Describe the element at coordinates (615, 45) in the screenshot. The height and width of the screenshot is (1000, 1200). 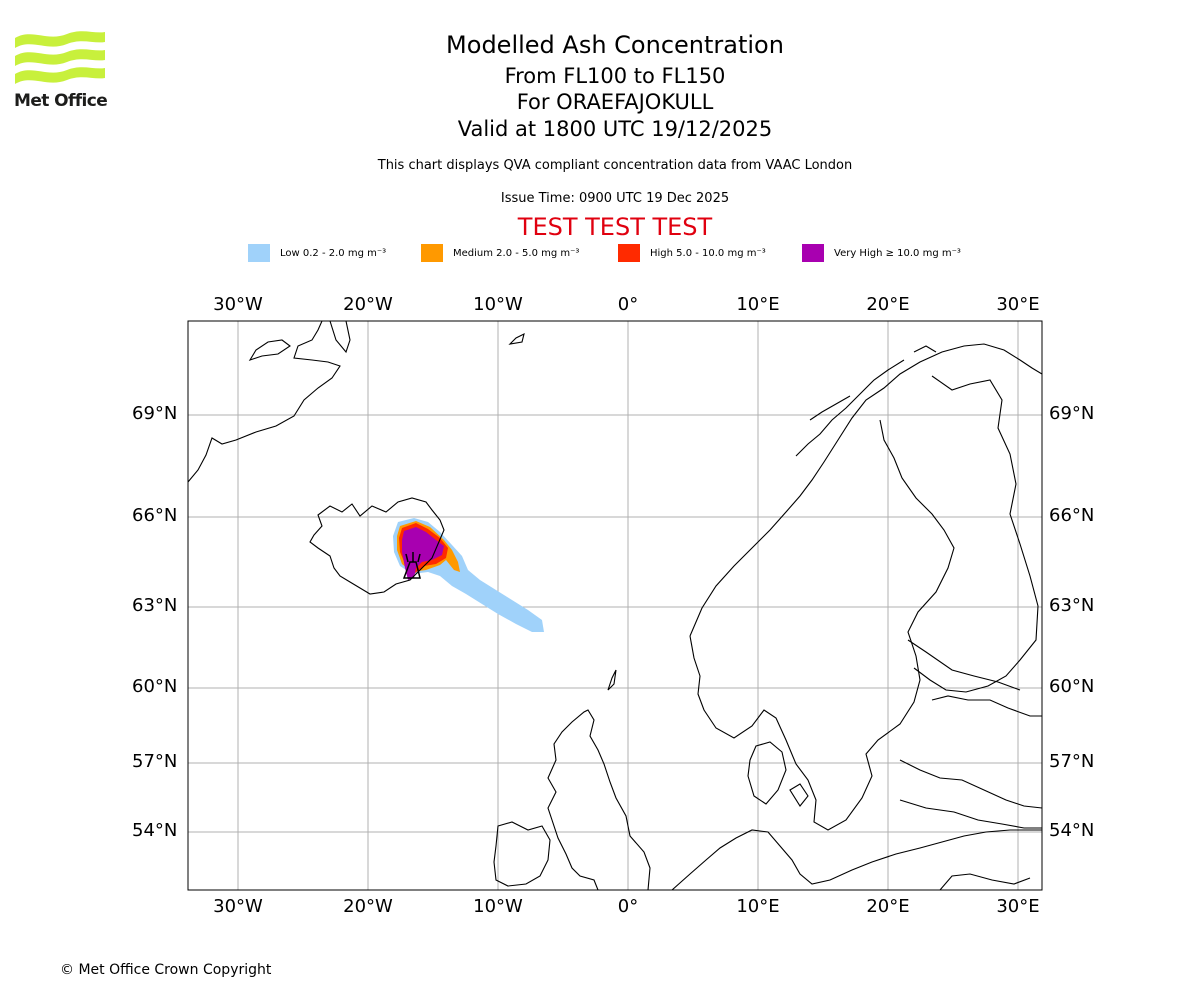
I see `chart-title: Modelled Ash Concentration` at that location.